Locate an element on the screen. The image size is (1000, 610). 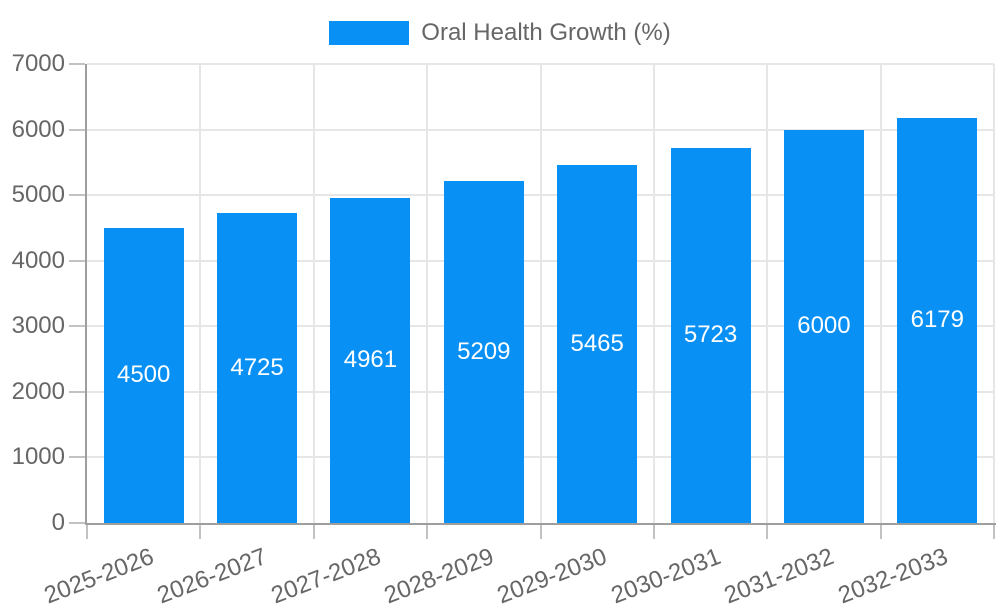
bar-2032-2033: 6179 is located at coordinates (937, 320).